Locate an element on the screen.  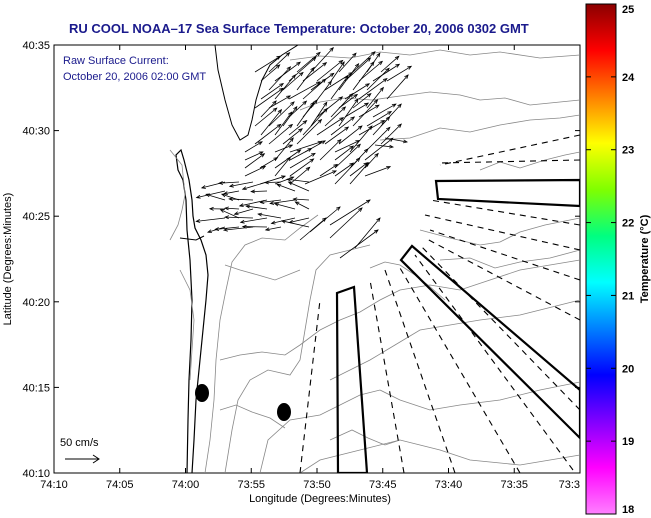
y-tick-label: 40:10 is located at coordinates (36, 474).